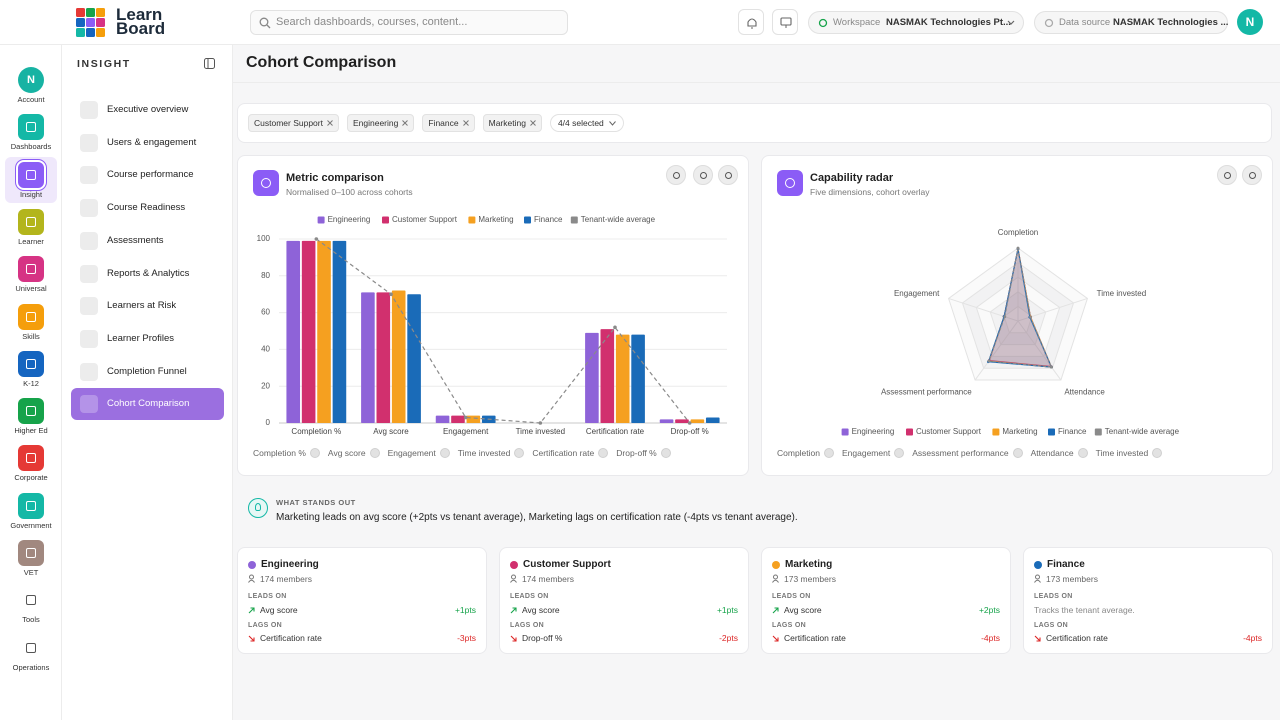  I want to click on nav-item: Executive overview, so click(147, 110).